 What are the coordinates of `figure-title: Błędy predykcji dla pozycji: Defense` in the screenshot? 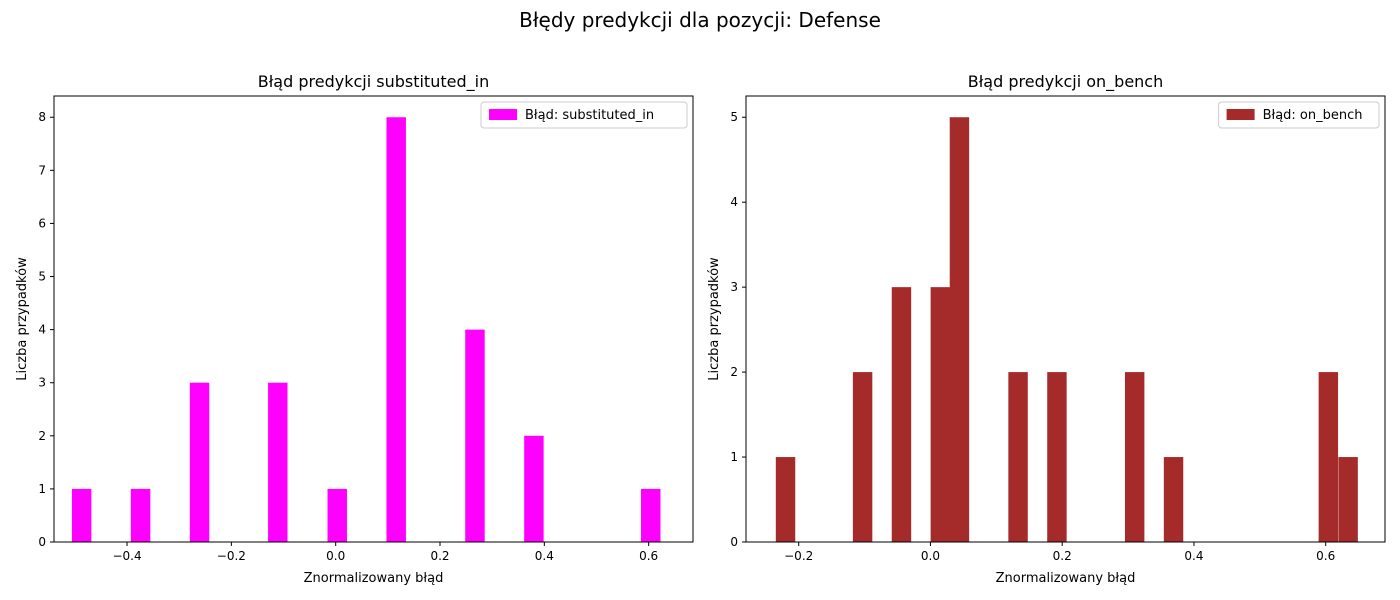 It's located at (700, 20).